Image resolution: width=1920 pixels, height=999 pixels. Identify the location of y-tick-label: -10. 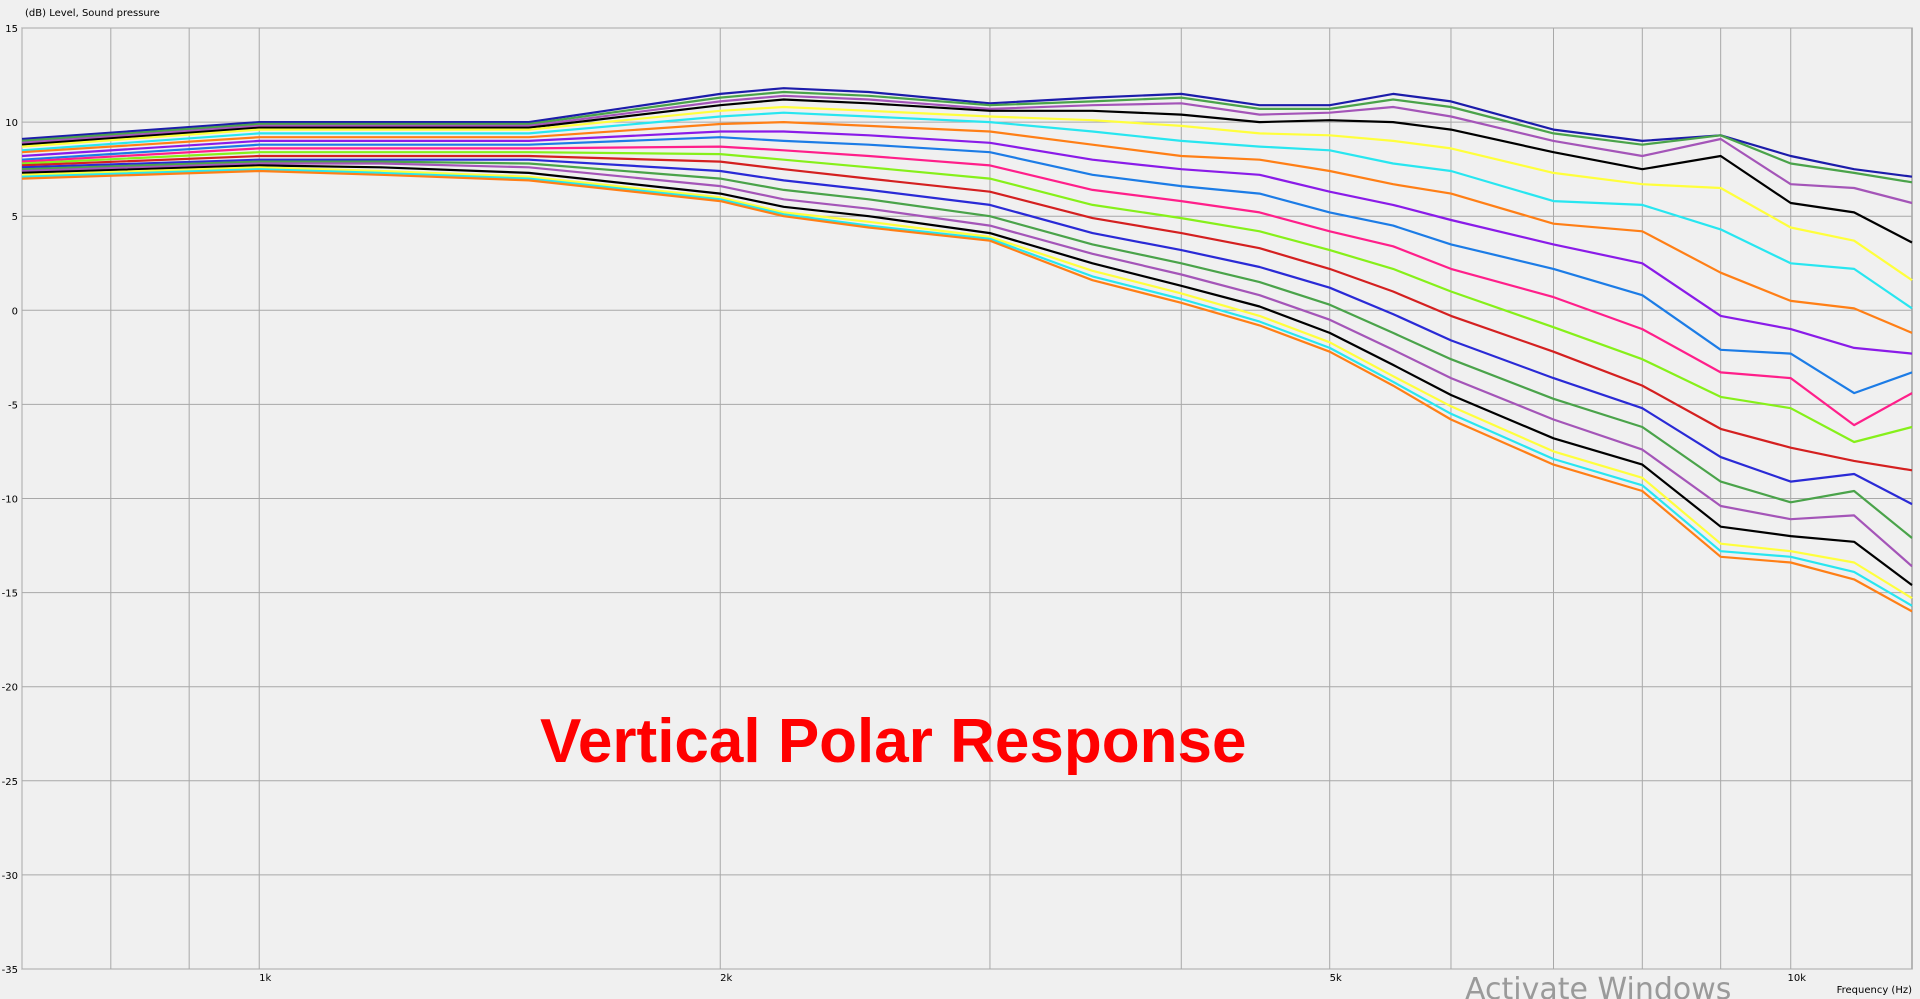
(10, 500).